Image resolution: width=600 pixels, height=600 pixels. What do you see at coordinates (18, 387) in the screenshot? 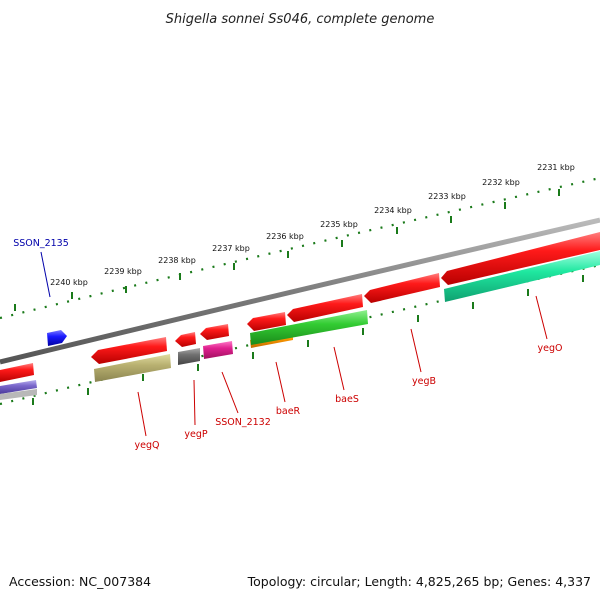
I see `gene-purple-left` at bounding box center [18, 387].